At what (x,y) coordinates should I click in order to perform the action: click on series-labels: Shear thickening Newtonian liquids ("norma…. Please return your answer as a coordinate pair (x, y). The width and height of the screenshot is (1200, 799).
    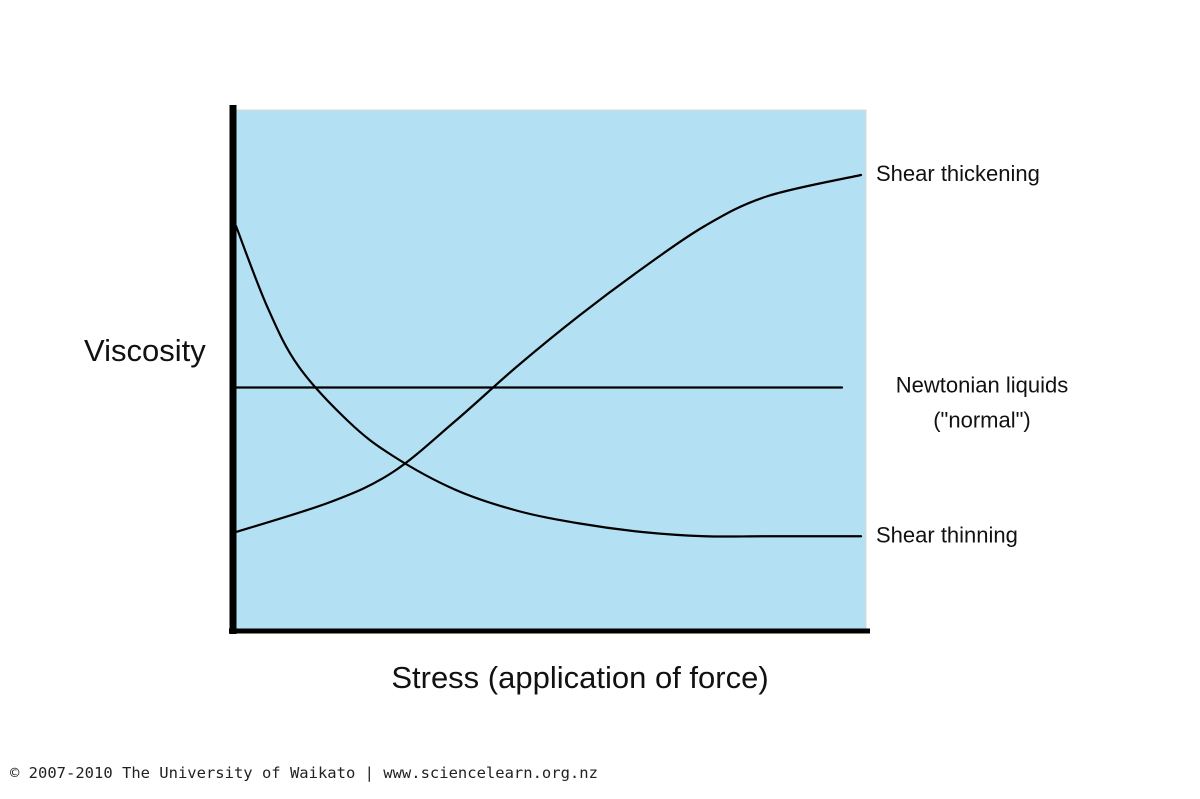
    Looking at the image, I should click on (972, 354).